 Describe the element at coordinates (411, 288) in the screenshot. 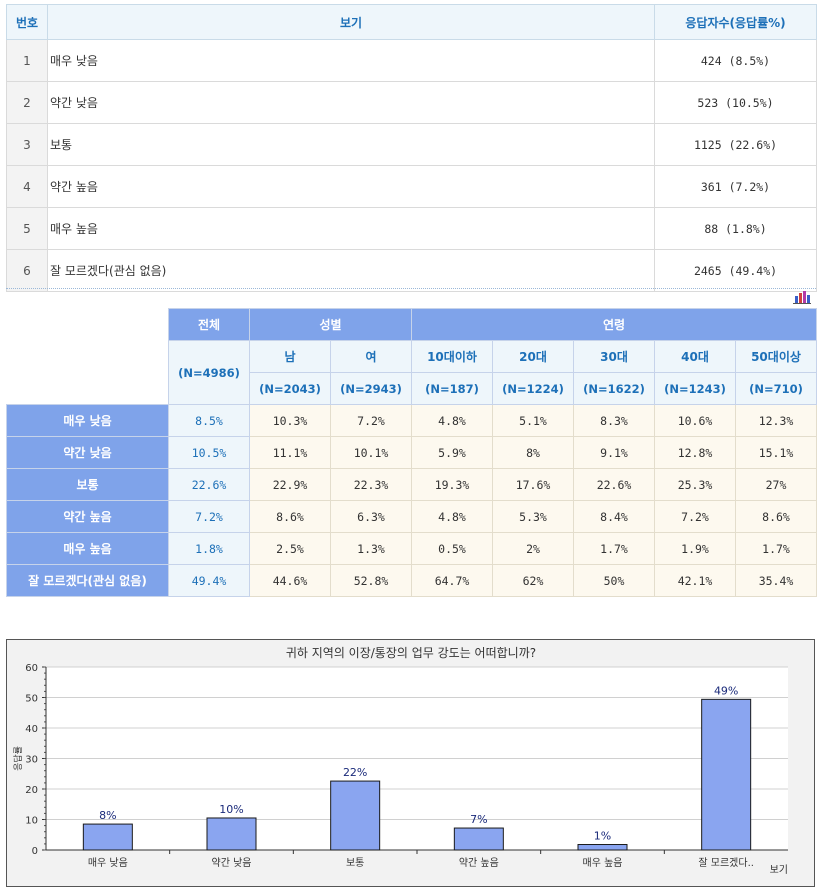

I see `table-divider` at that location.